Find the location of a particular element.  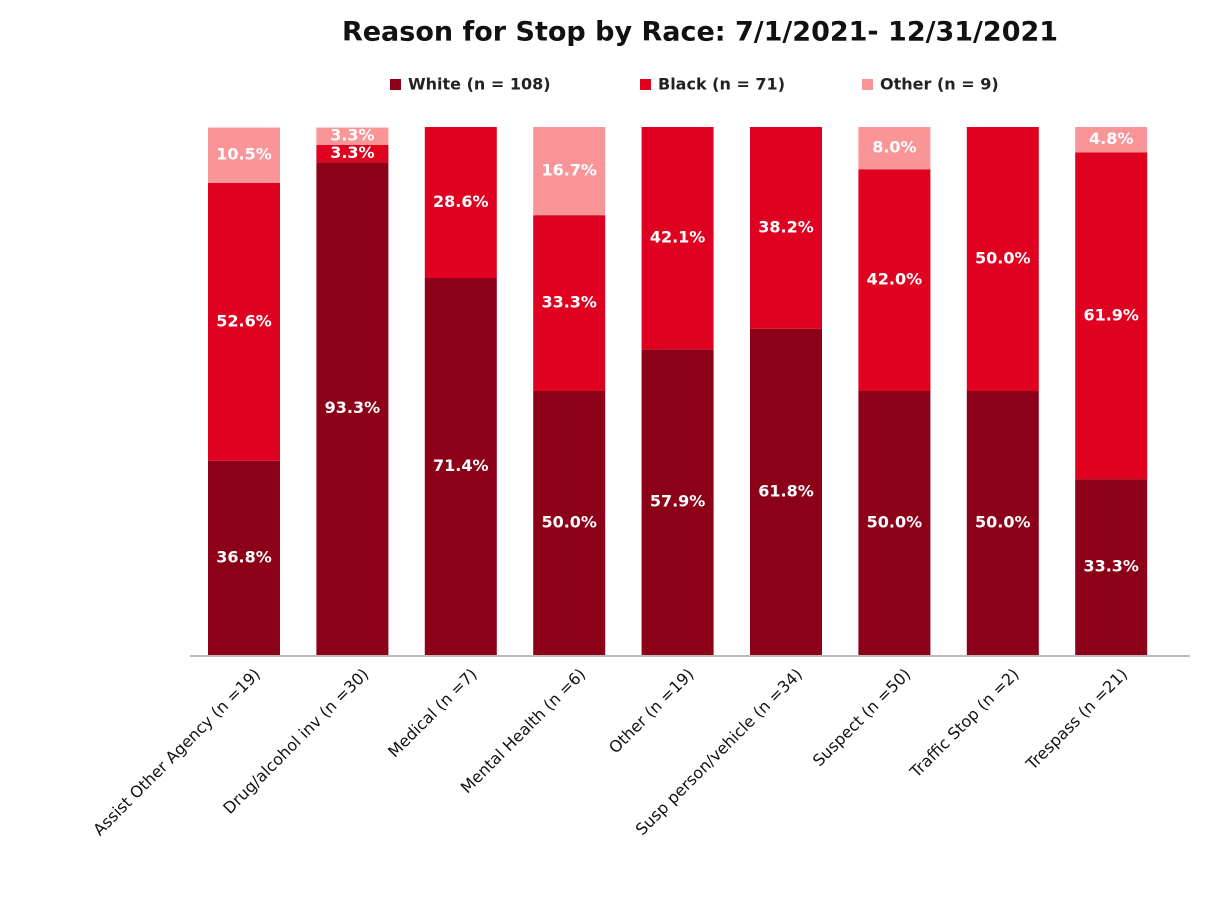

data-label: 42.0% is located at coordinates (895, 279).